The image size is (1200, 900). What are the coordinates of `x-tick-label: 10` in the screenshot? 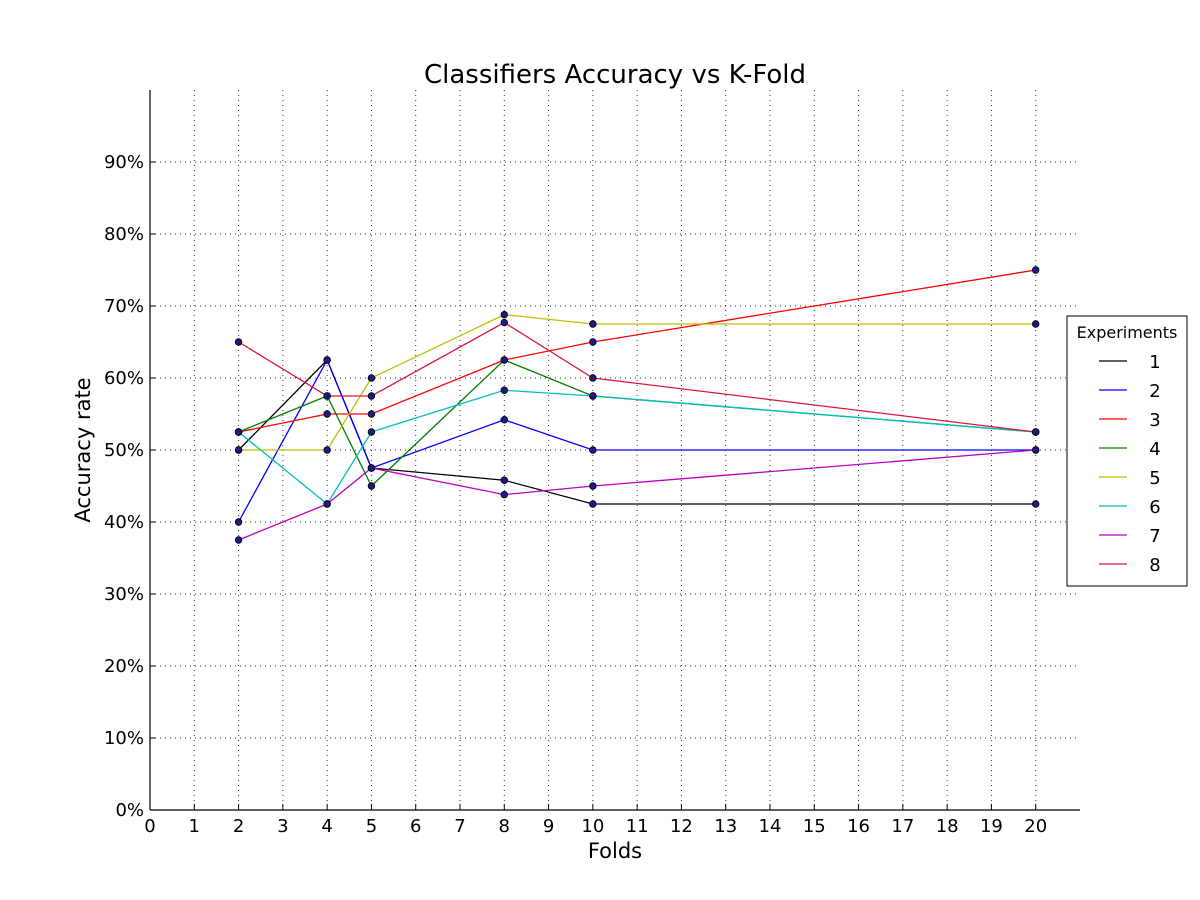 It's located at (592, 826).